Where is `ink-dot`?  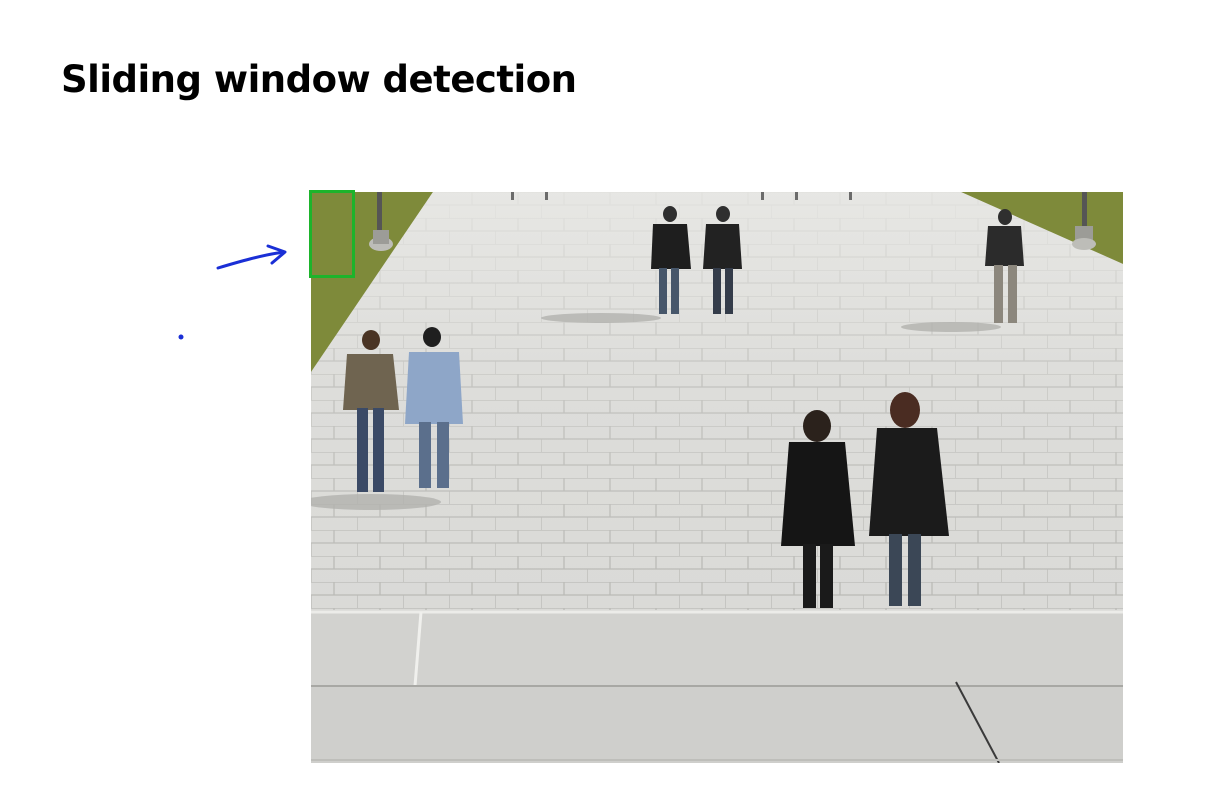
ink-dot is located at coordinates (181, 337).